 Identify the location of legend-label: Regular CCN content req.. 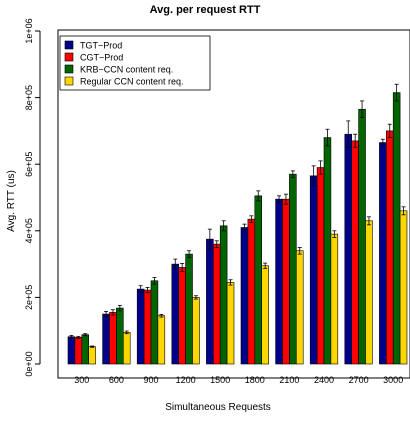
(132, 82).